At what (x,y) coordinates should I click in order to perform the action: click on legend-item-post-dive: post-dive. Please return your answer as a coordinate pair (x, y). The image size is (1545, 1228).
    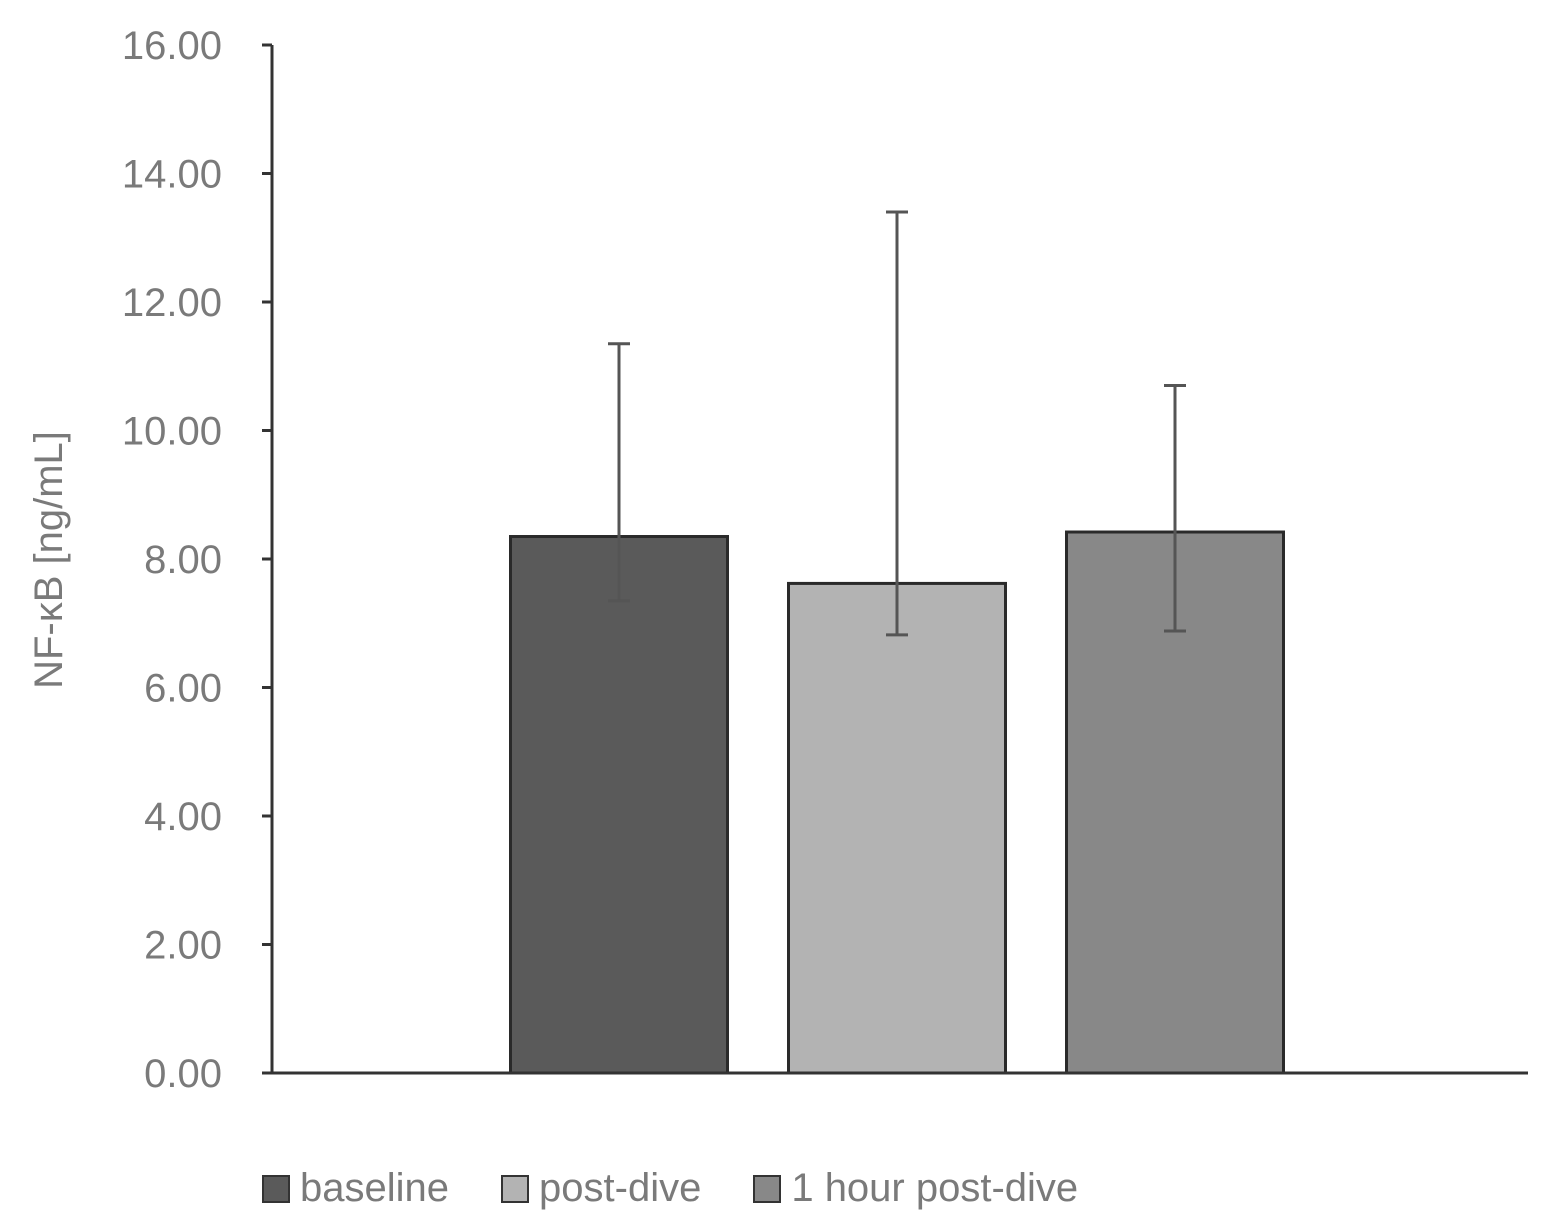
    Looking at the image, I should click on (601, 1188).